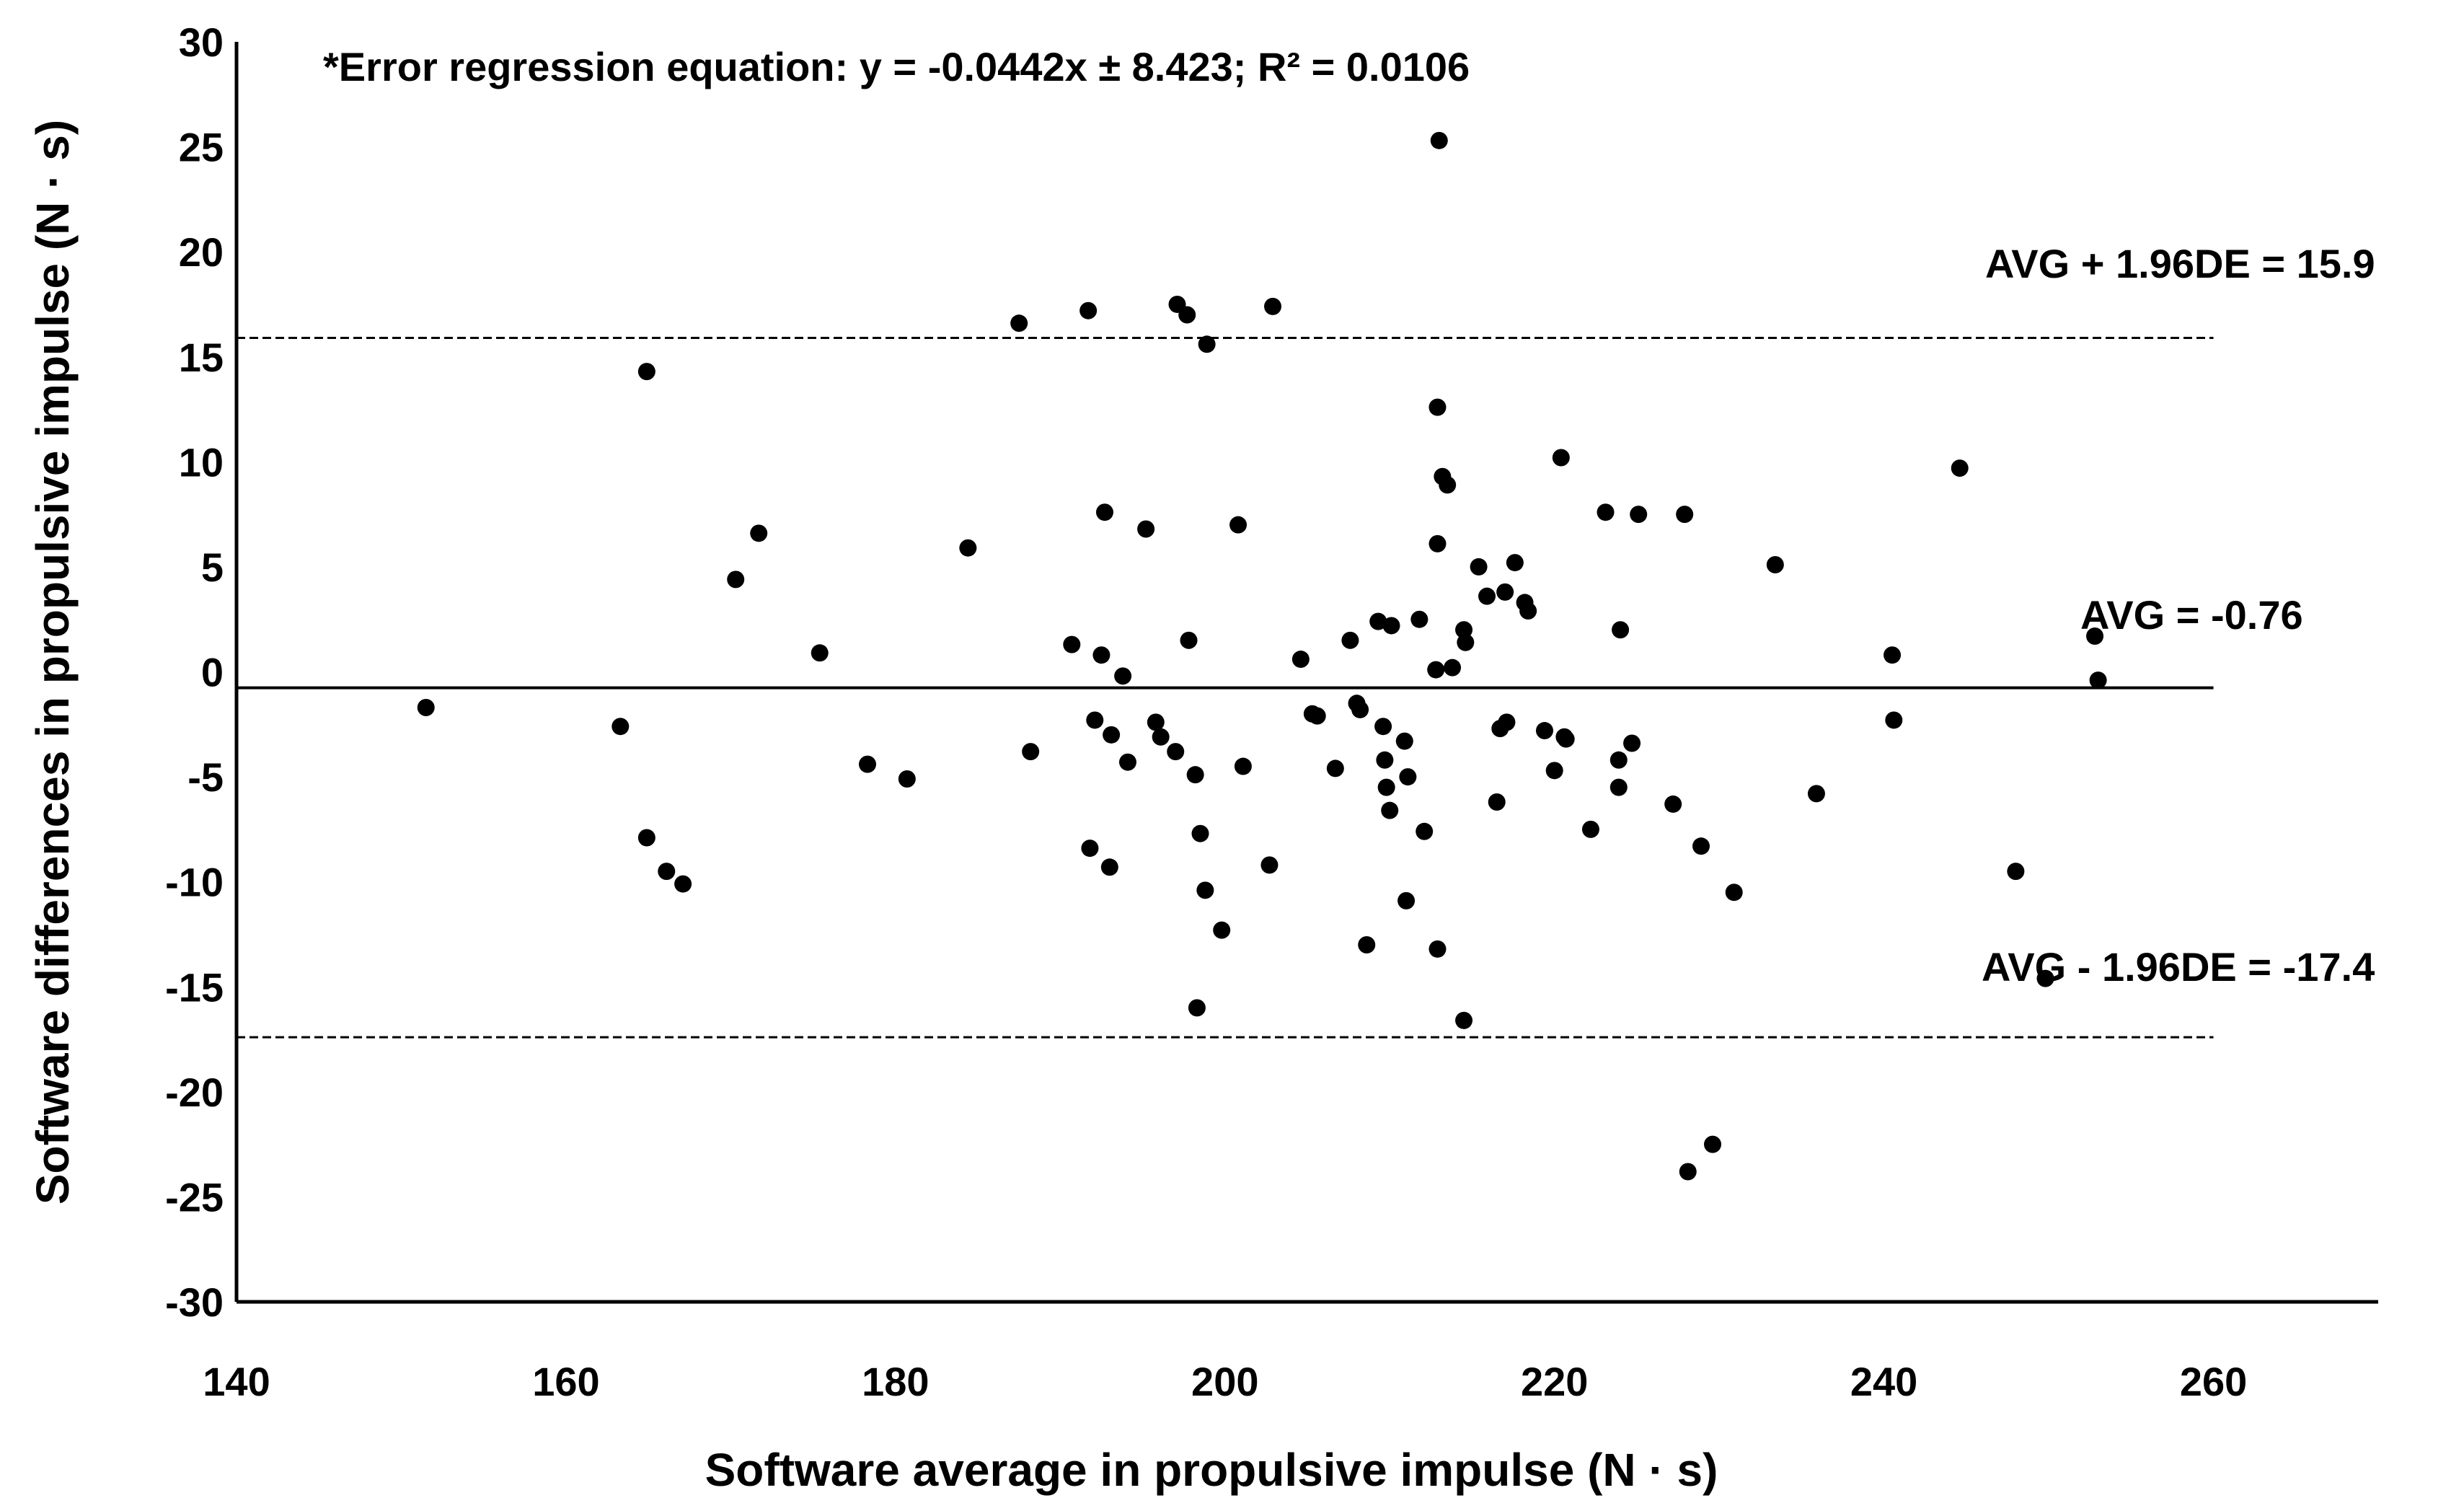 This screenshot has height=1511, width=2464. What do you see at coordinates (2180, 263) in the screenshot?
I see `upper-limit-label: AVG + 1.96DE = 15.9` at bounding box center [2180, 263].